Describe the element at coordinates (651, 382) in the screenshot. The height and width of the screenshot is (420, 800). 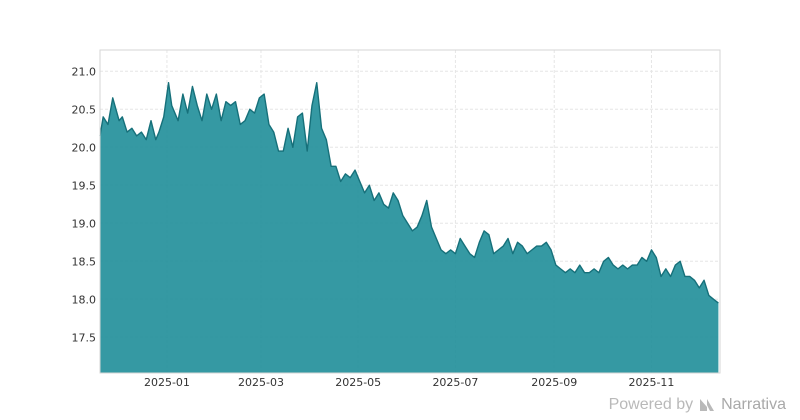
I see `x-tick-label: 2025-11` at that location.